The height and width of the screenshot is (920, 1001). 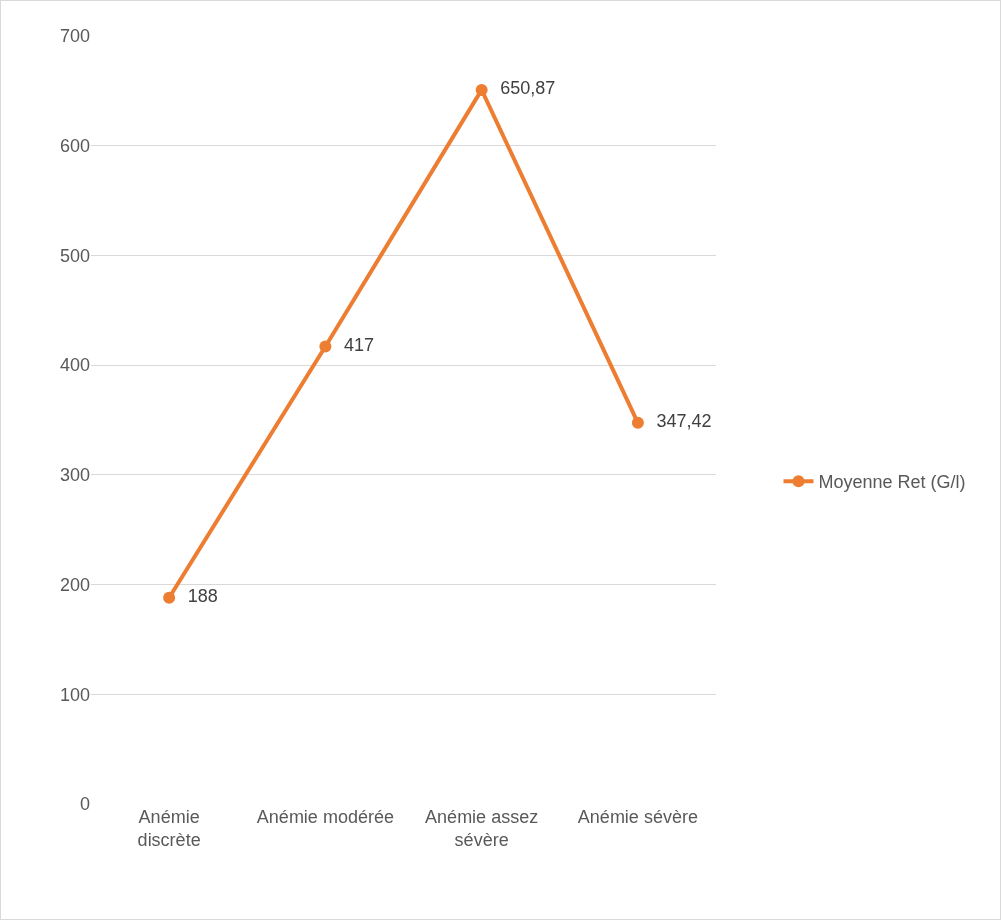 I want to click on legend-label: Moyenne Ret (G/l), so click(x=892, y=482).